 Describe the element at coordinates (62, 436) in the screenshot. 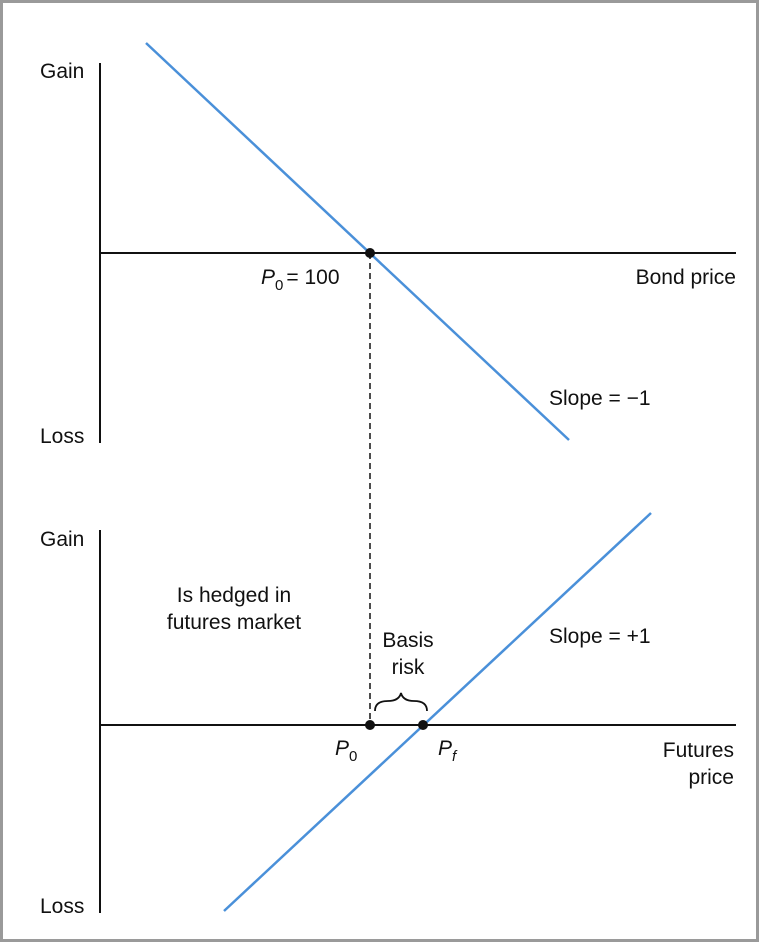

I see `top-loss-label: Loss` at that location.